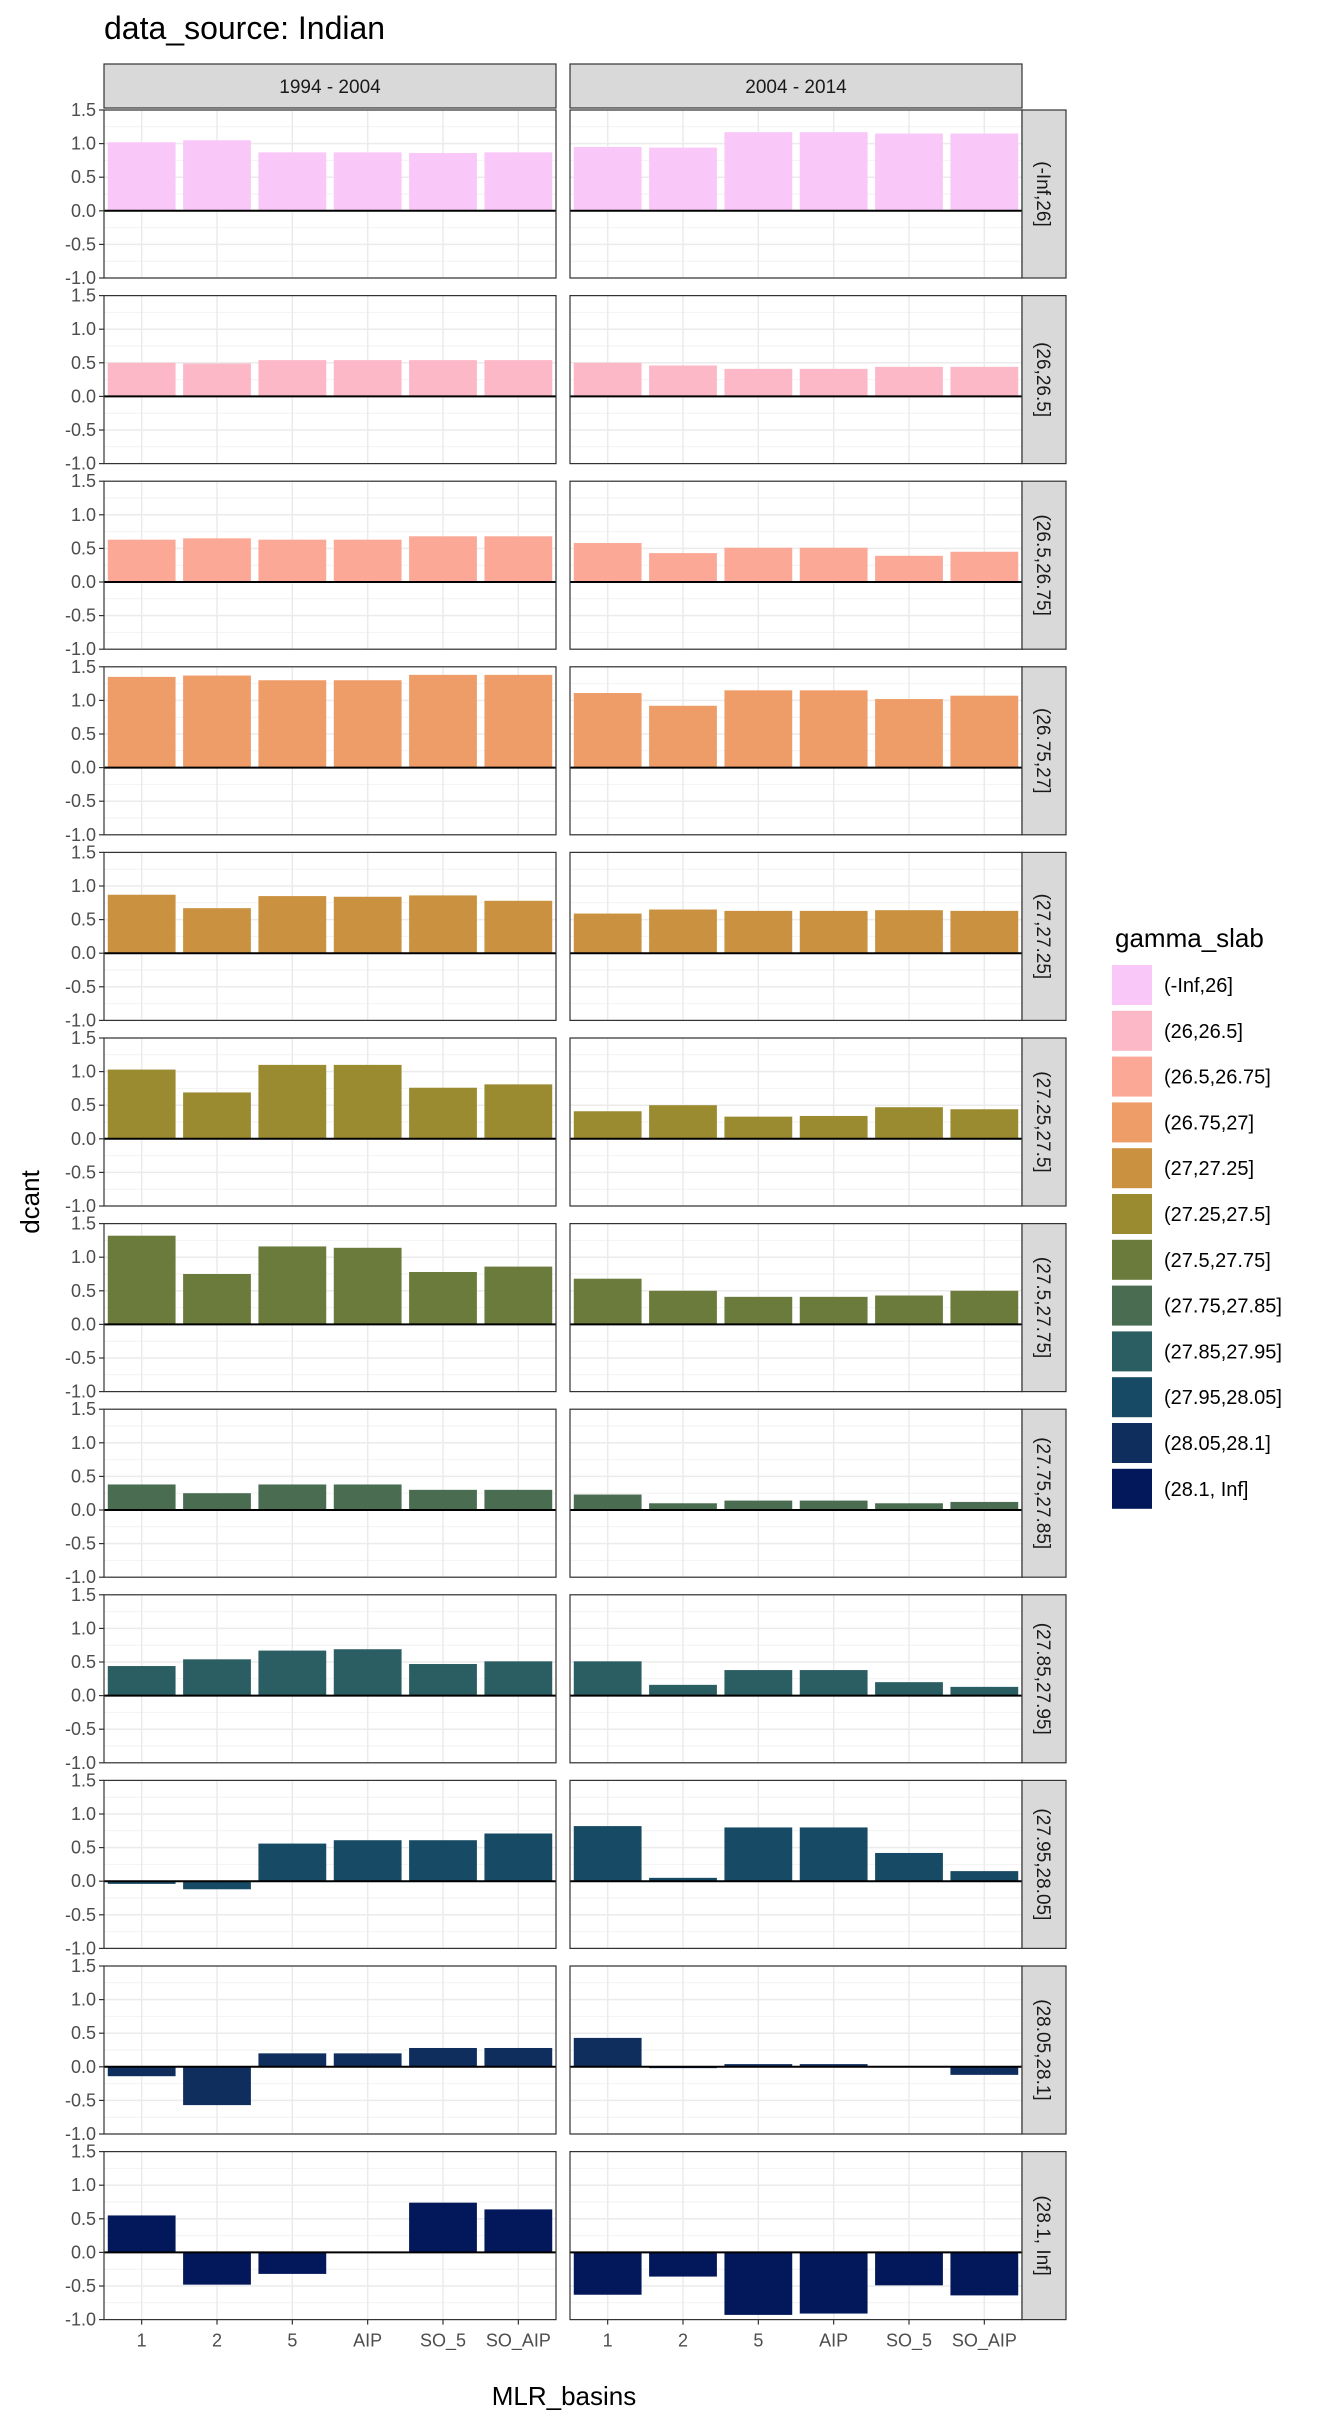 The height and width of the screenshot is (2419, 1344). I want to click on column-strip-label: 2004 - 2014, so click(796, 87).